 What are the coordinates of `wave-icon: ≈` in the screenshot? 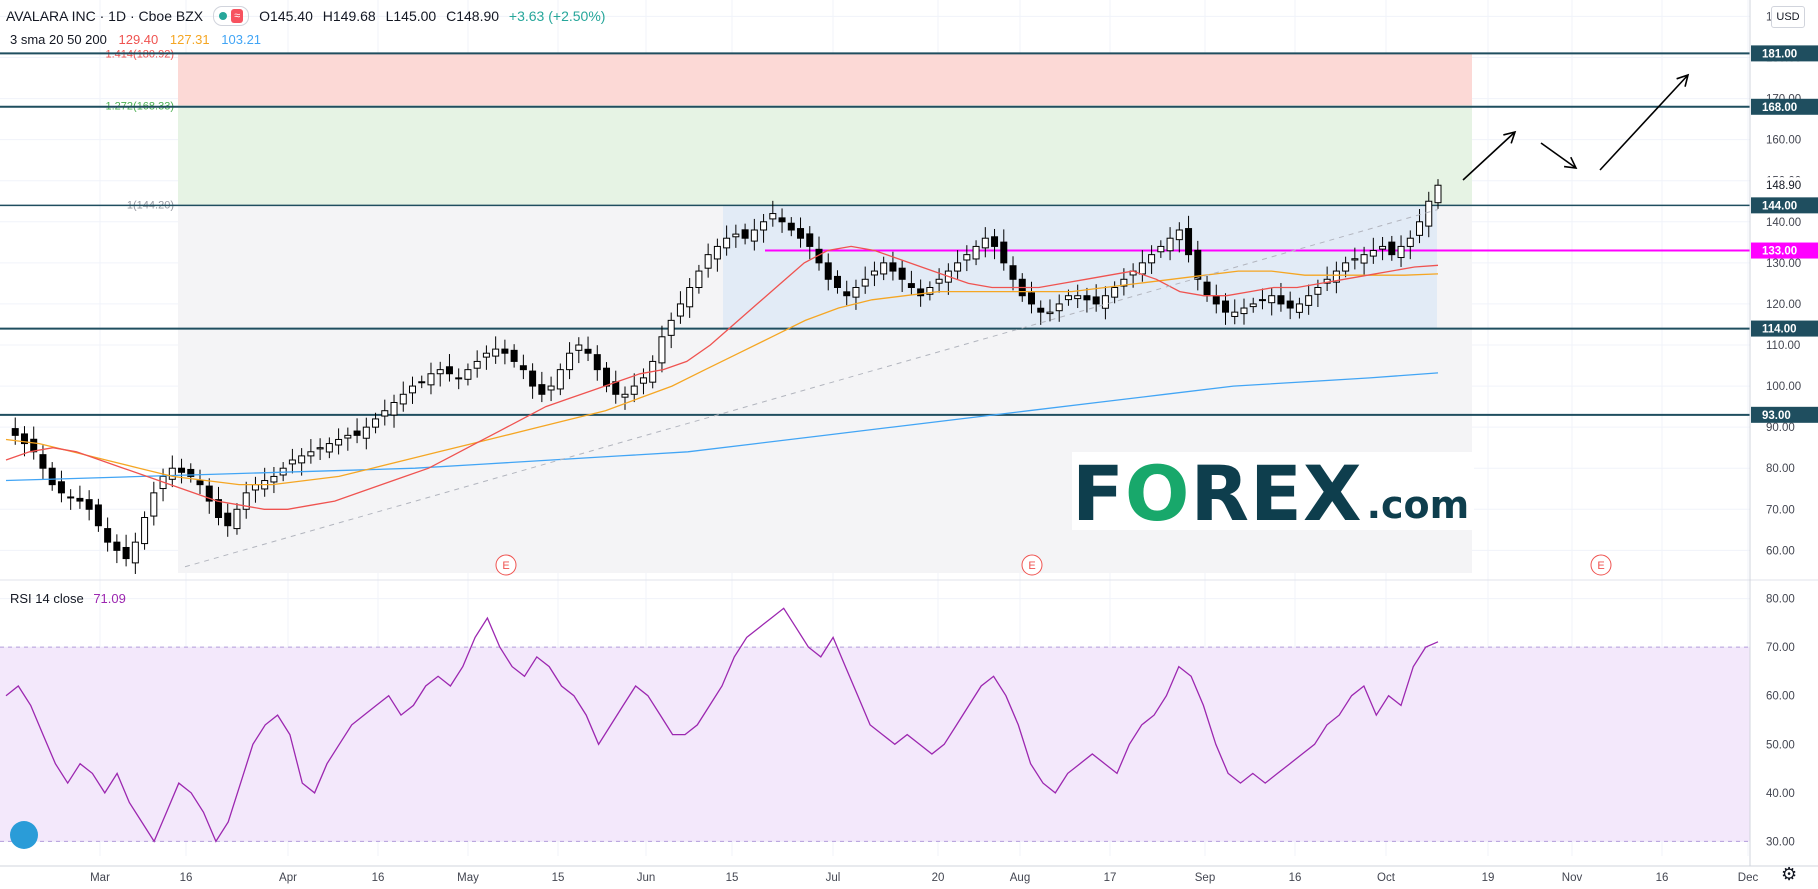 It's located at (237, 16).